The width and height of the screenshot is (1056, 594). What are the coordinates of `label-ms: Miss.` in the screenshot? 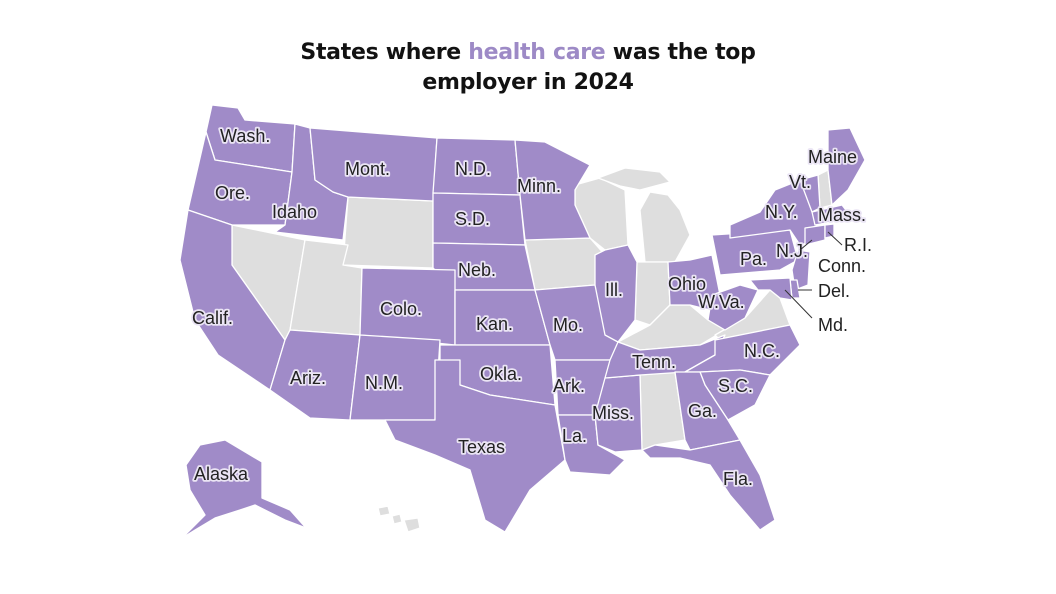 It's located at (613, 413).